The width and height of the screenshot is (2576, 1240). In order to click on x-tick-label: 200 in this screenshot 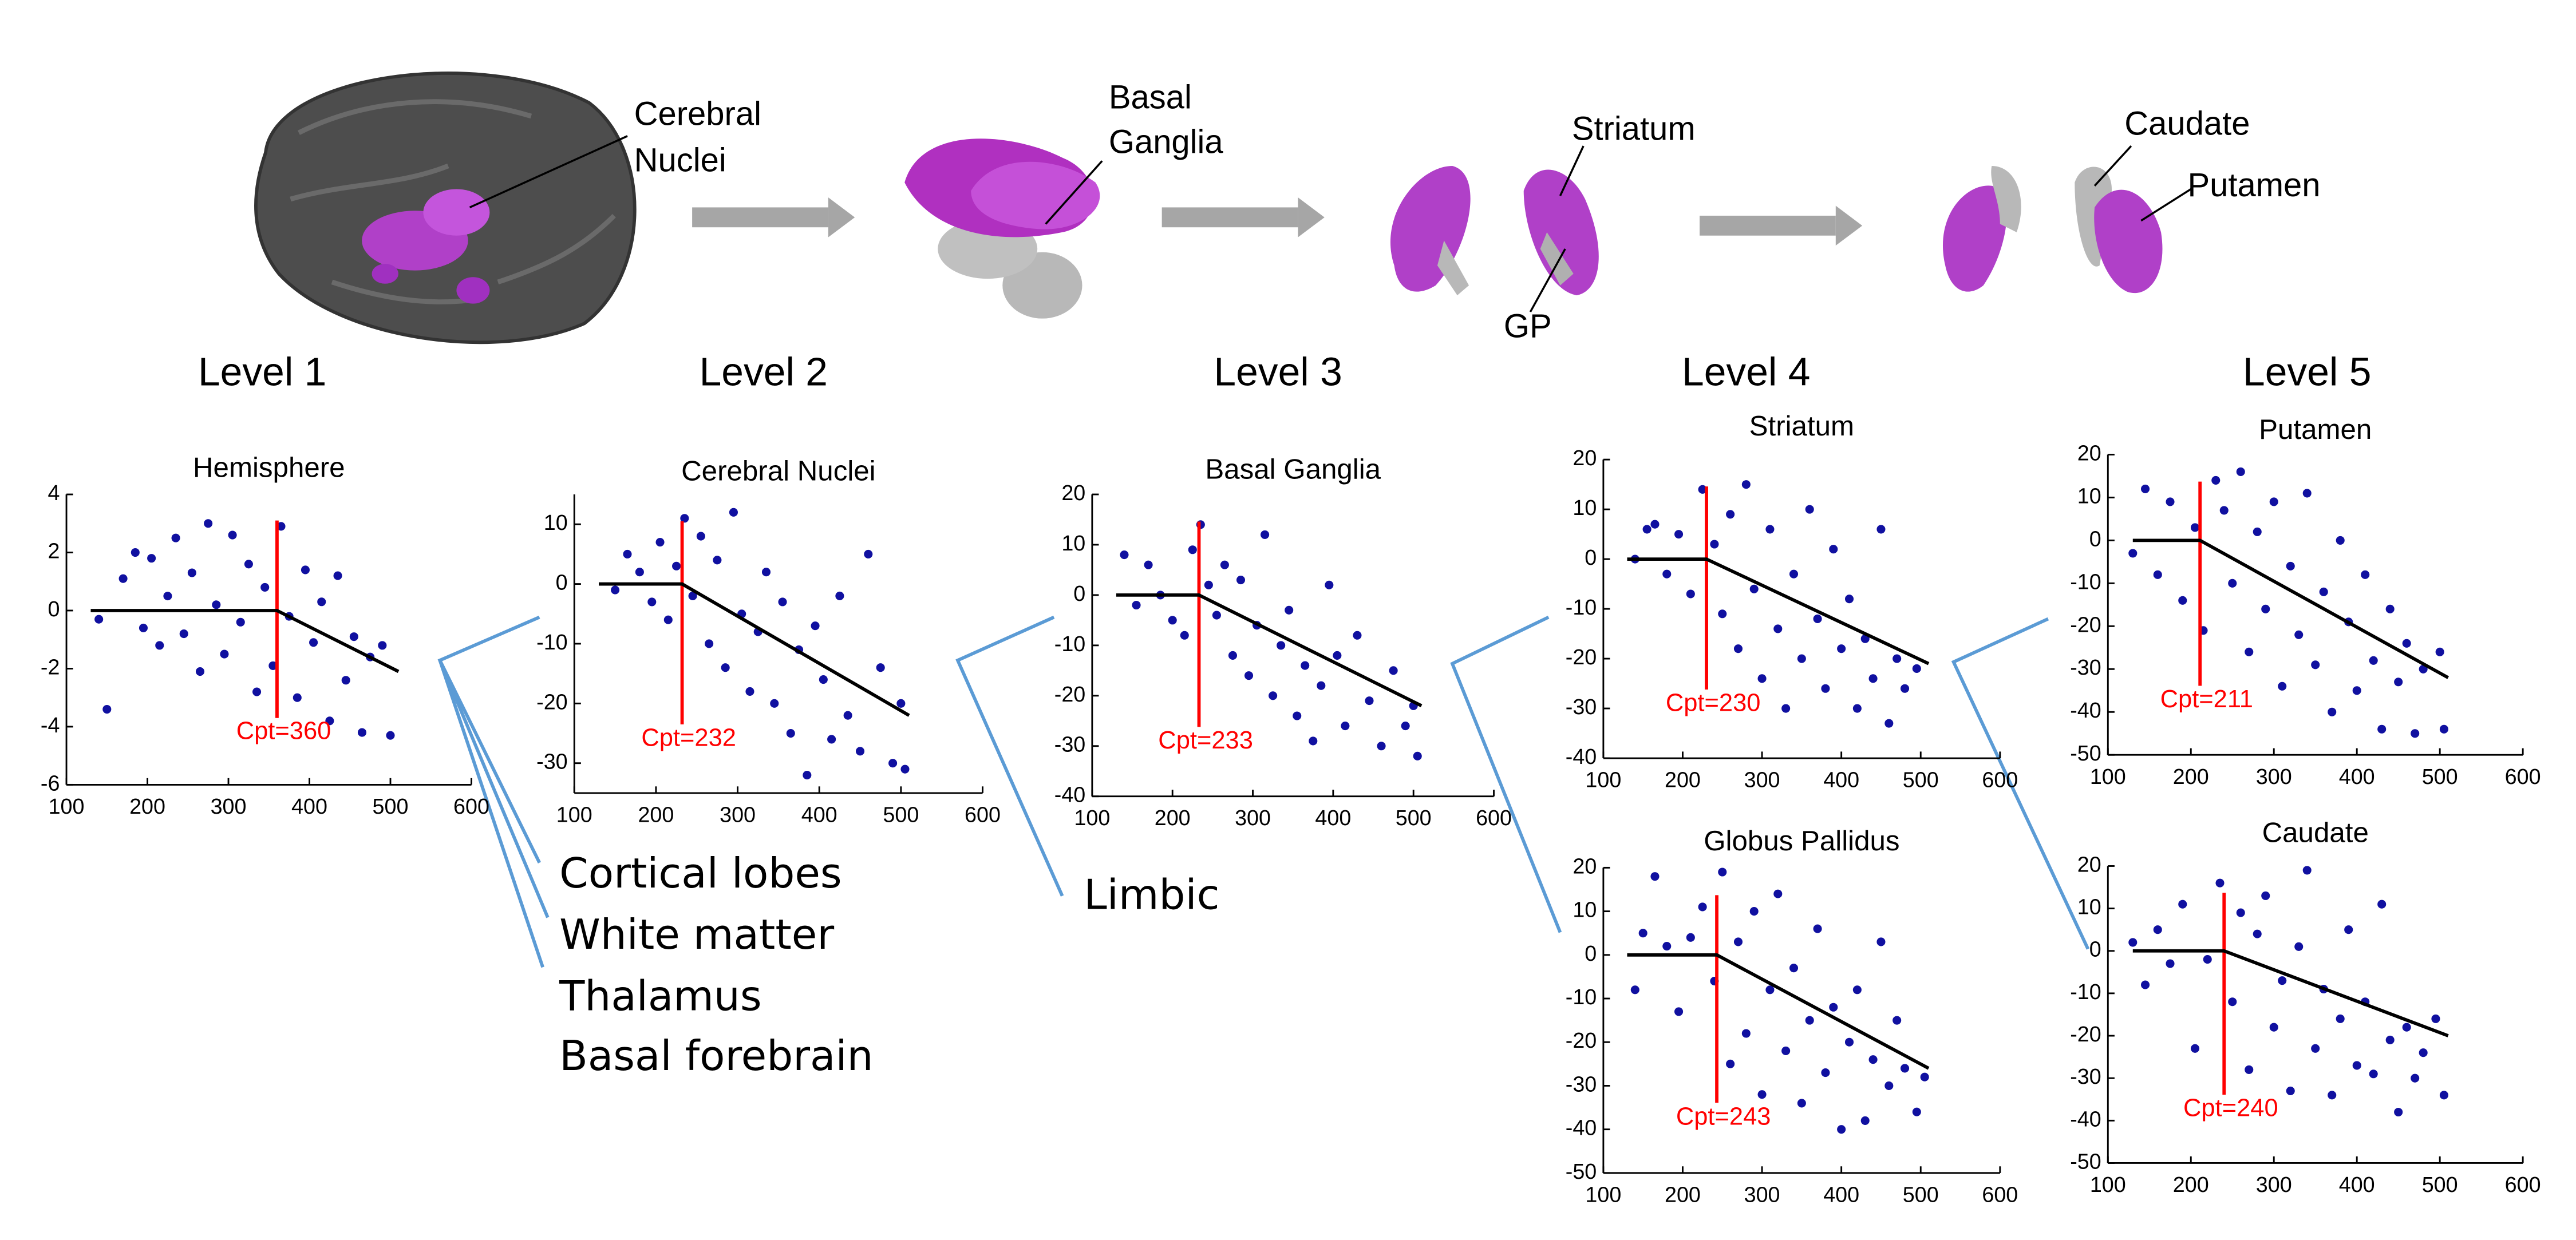, I will do `click(1173, 818)`.